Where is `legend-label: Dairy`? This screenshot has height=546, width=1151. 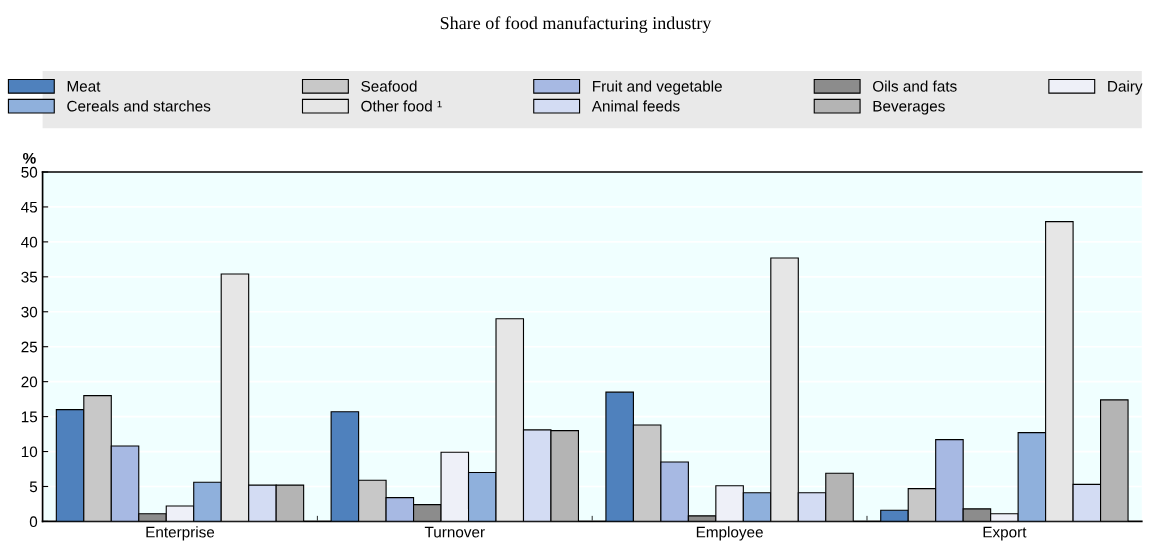
legend-label: Dairy is located at coordinates (1125, 87).